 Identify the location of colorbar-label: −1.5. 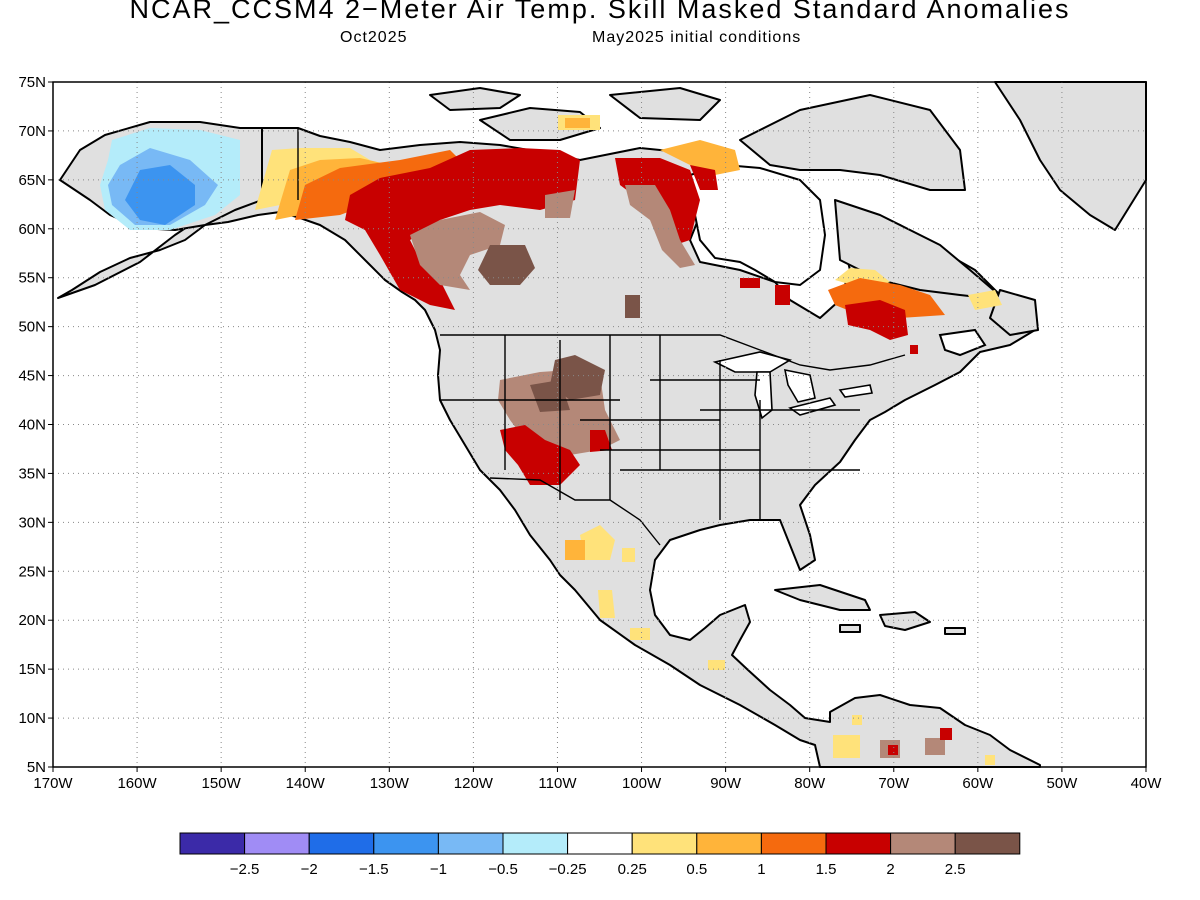
(374, 869).